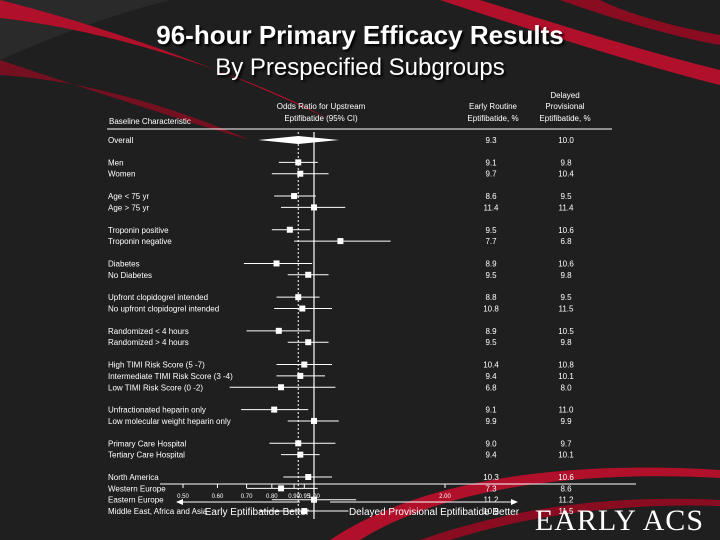  Describe the element at coordinates (566, 443) in the screenshot. I see `delayed-value: 9.7` at that location.